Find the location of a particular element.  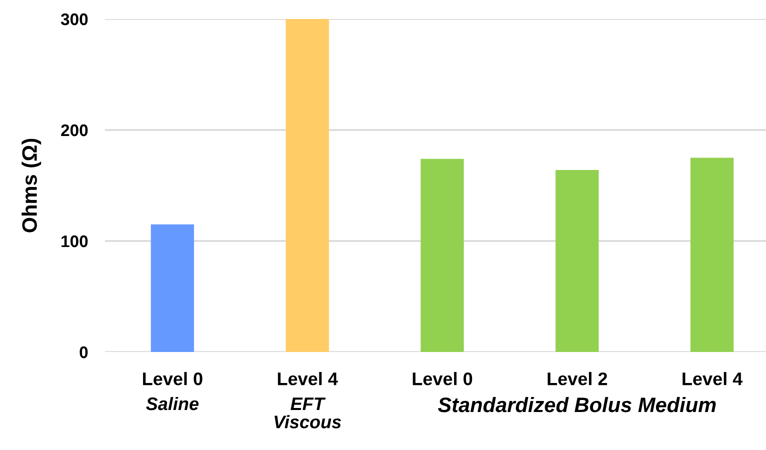

y-tick-label: 0 is located at coordinates (84, 352).